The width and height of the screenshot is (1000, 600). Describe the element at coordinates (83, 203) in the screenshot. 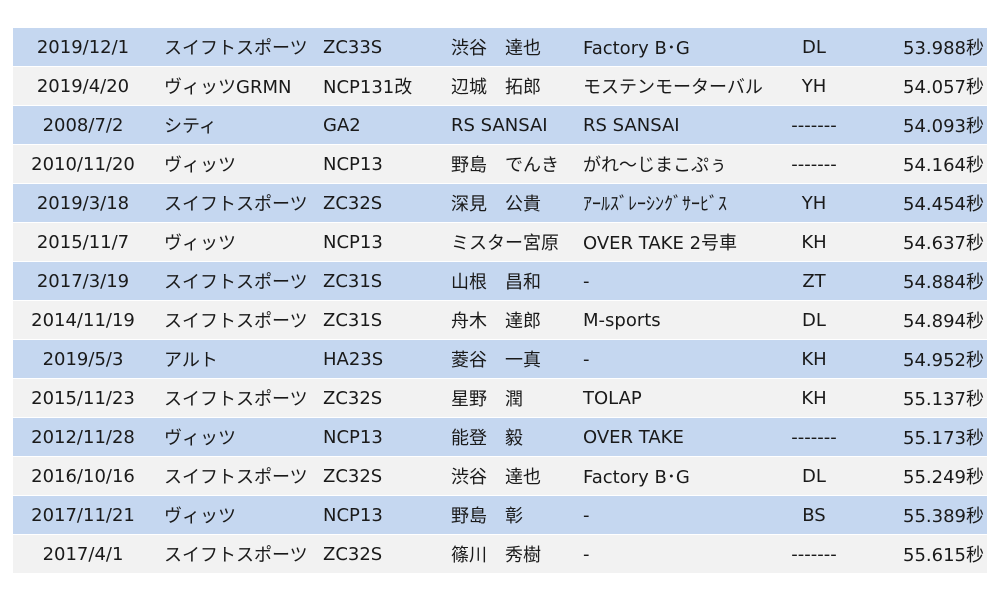

I see `date-cell: 2019/3/18` at that location.